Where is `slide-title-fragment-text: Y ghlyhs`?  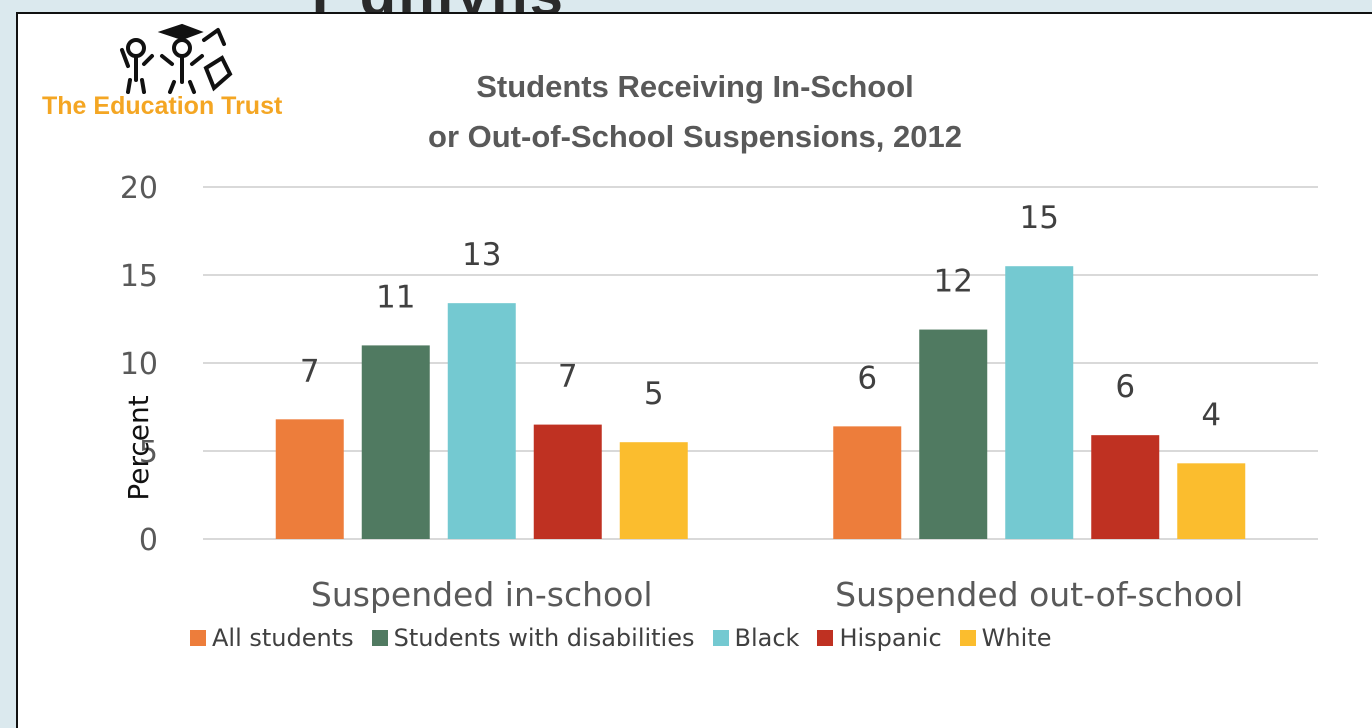 slide-title-fragment-text: Y ghlyhs is located at coordinates (432, 7).